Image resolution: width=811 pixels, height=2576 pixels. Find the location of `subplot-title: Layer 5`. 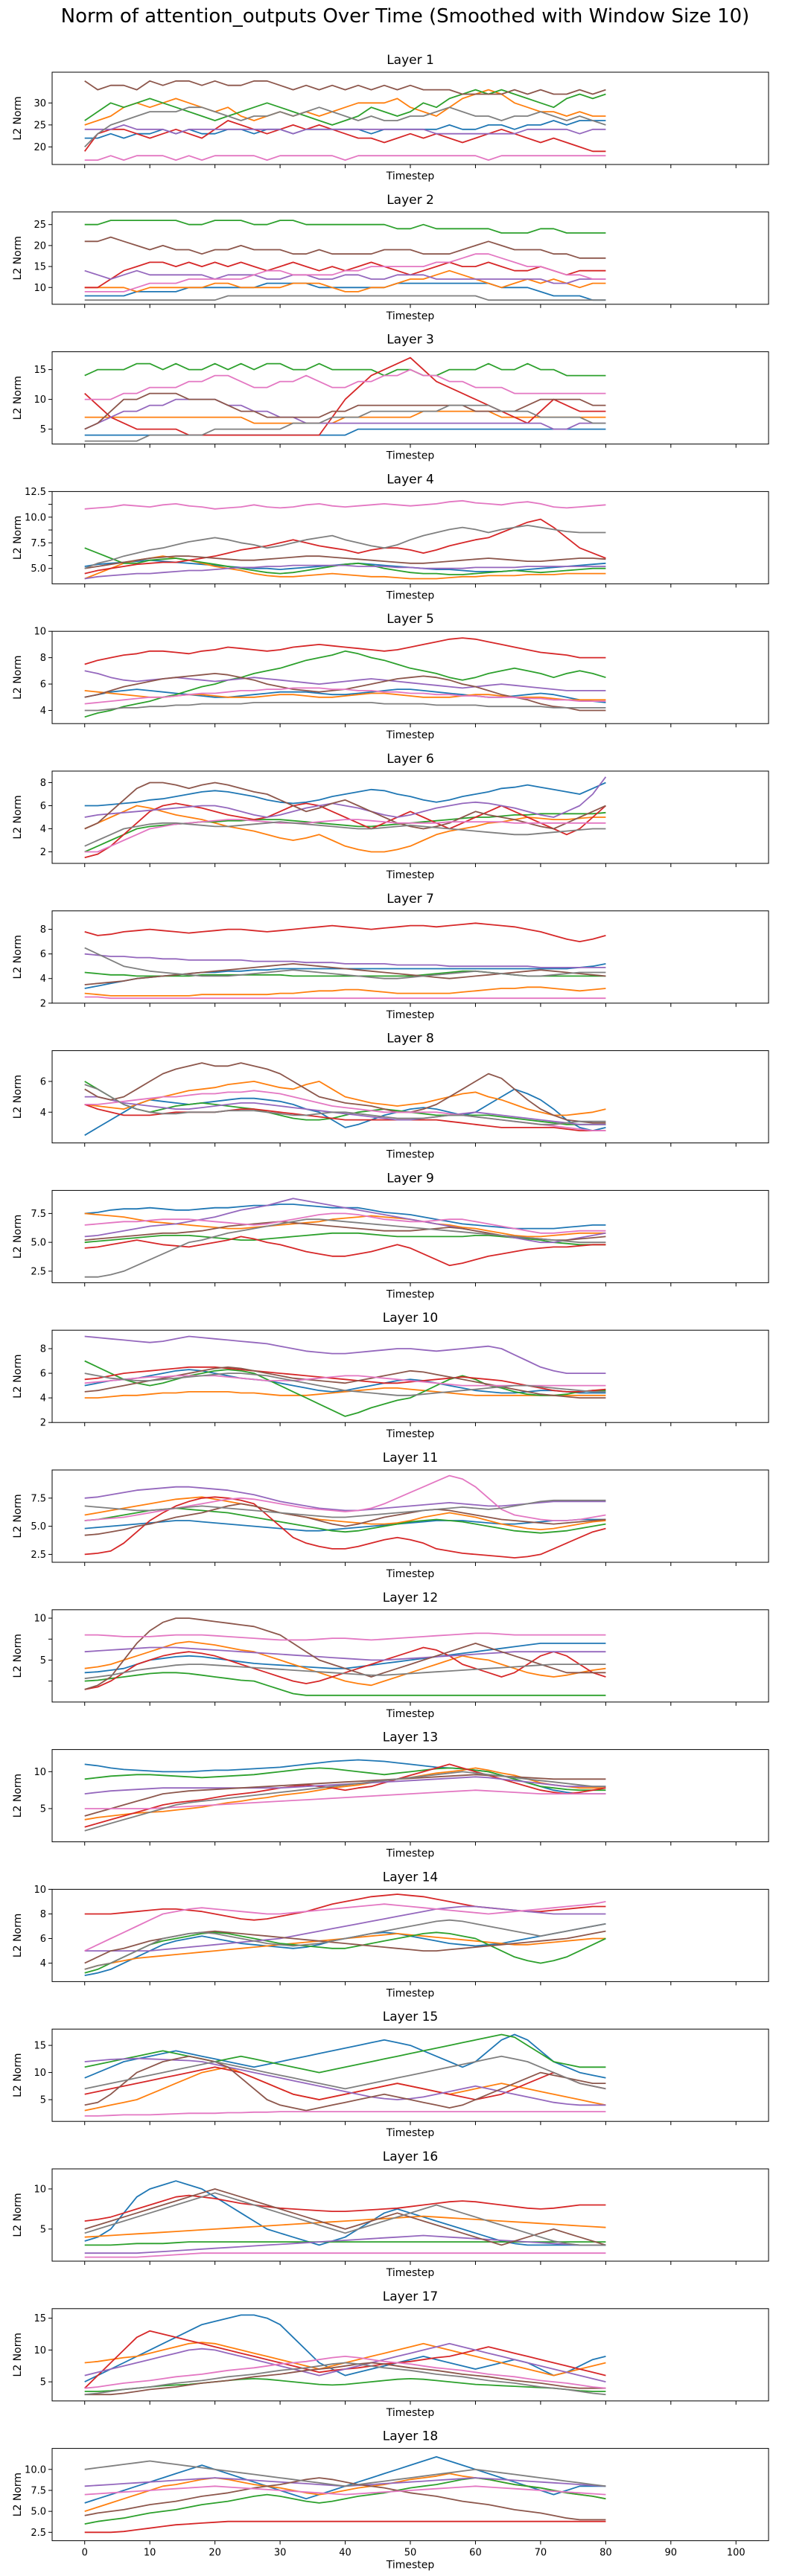

subplot-title: Layer 5 is located at coordinates (411, 620).